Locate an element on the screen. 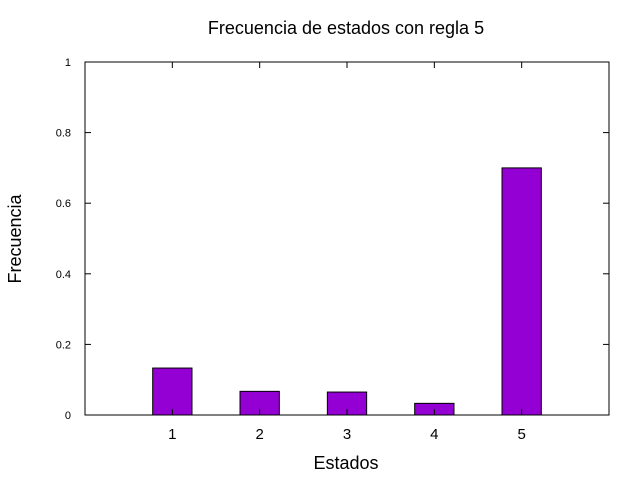 Image resolution: width=640 pixels, height=485 pixels. y-tick-label: 0.8 is located at coordinates (63, 134).